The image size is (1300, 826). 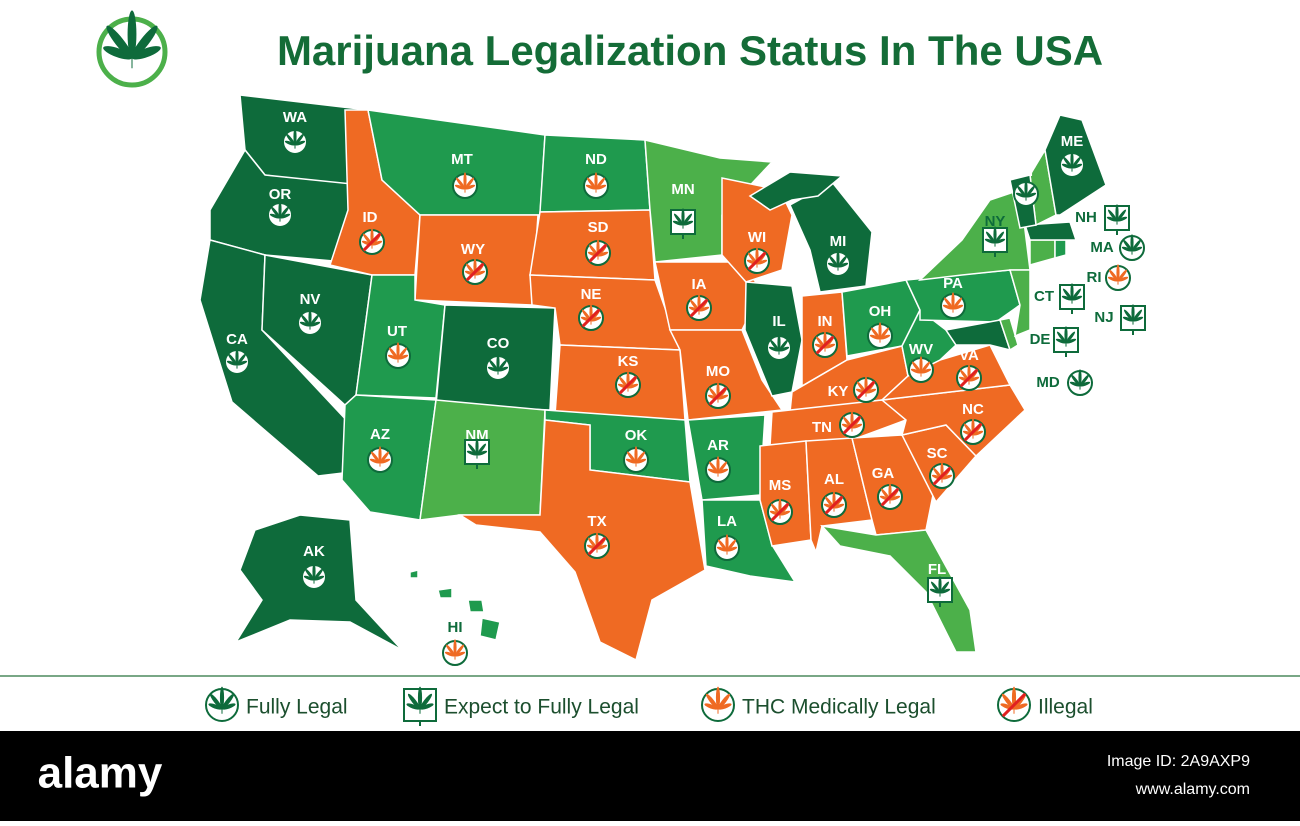 I want to click on state-label: UT, so click(x=397, y=331).